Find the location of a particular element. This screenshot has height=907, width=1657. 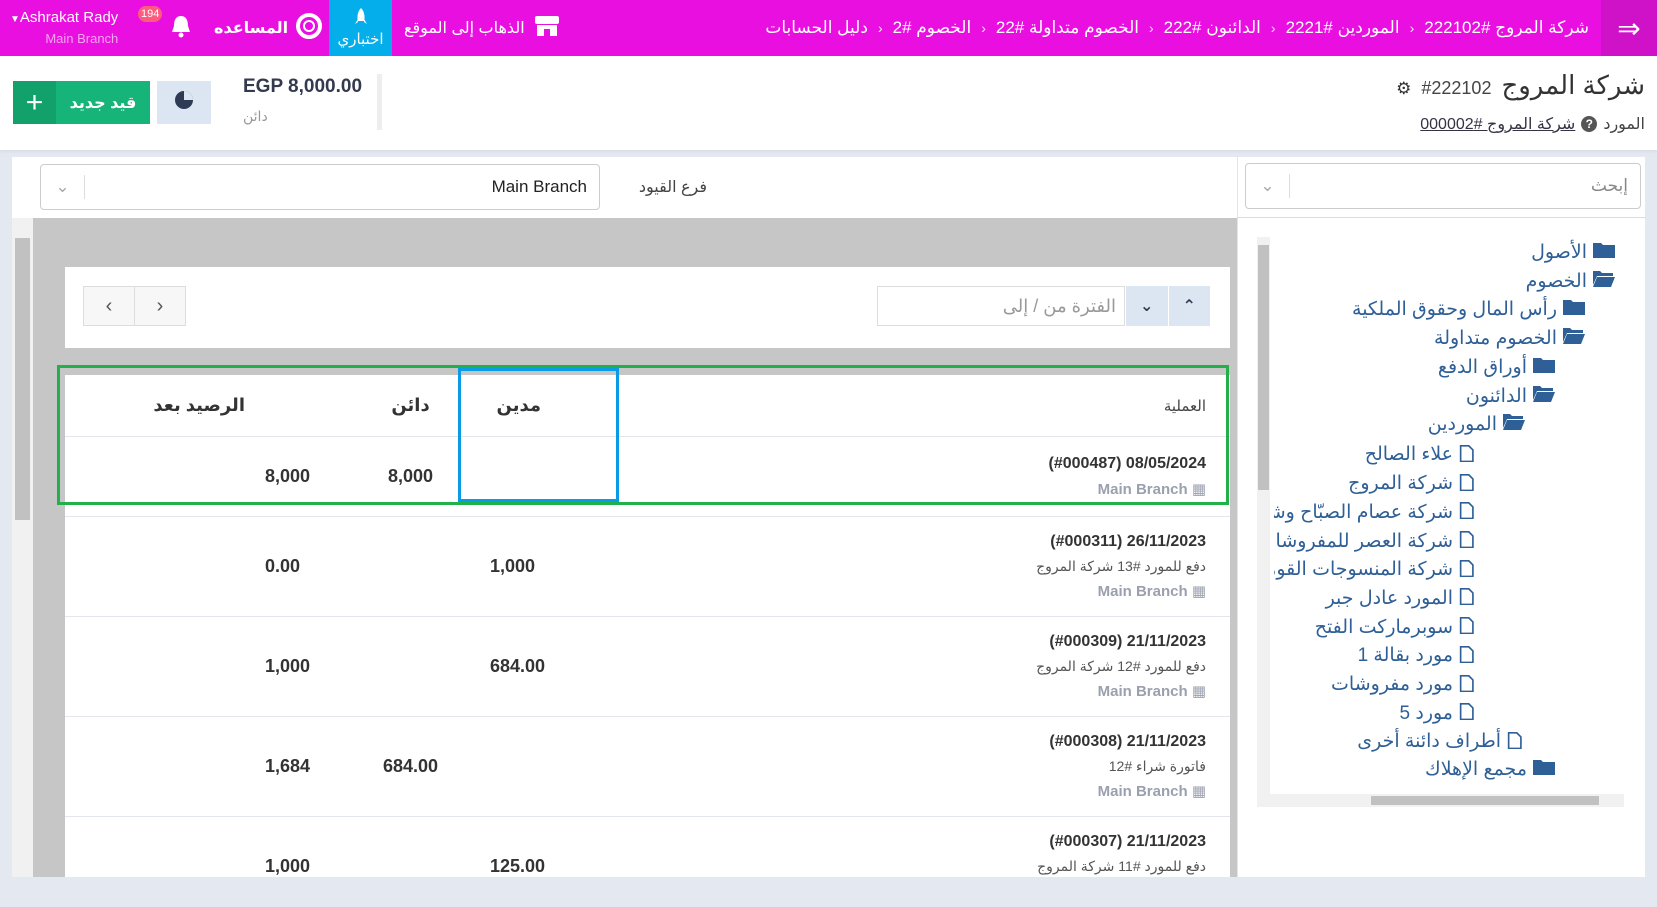

period-input: الفترة من / إلى is located at coordinates (1001, 306).